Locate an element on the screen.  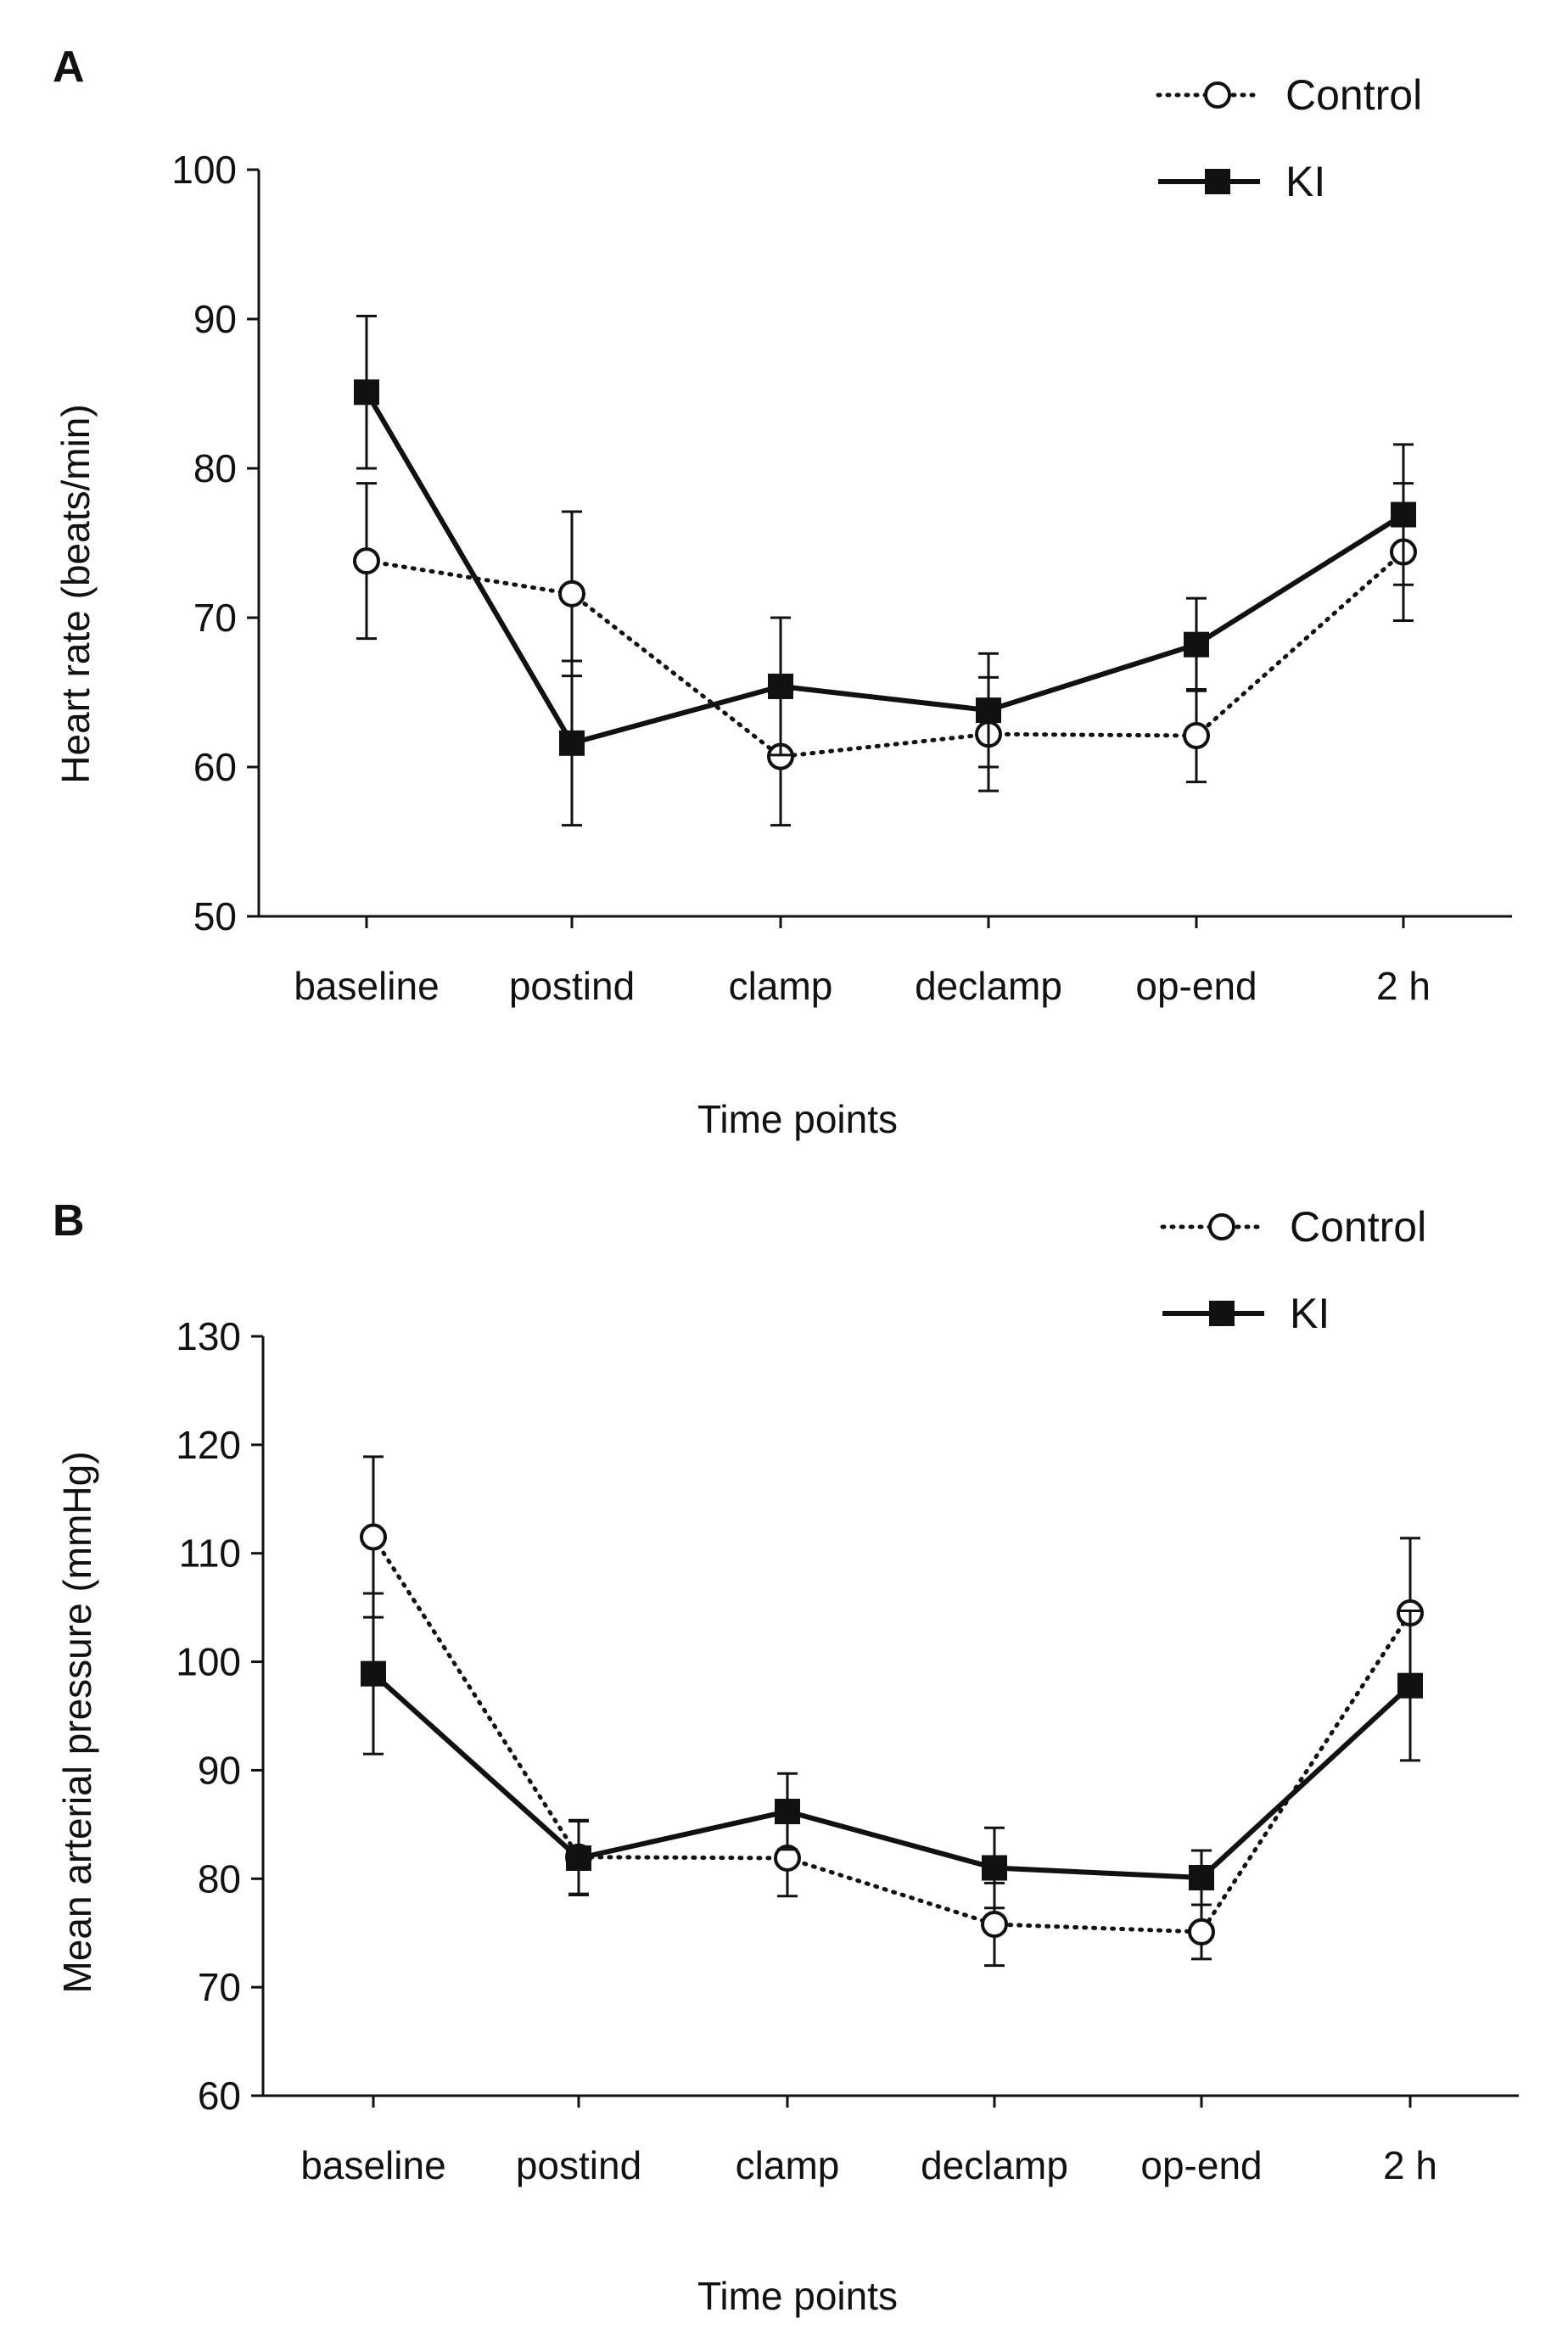
x-axis-title-b: Time points is located at coordinates (798, 2296).